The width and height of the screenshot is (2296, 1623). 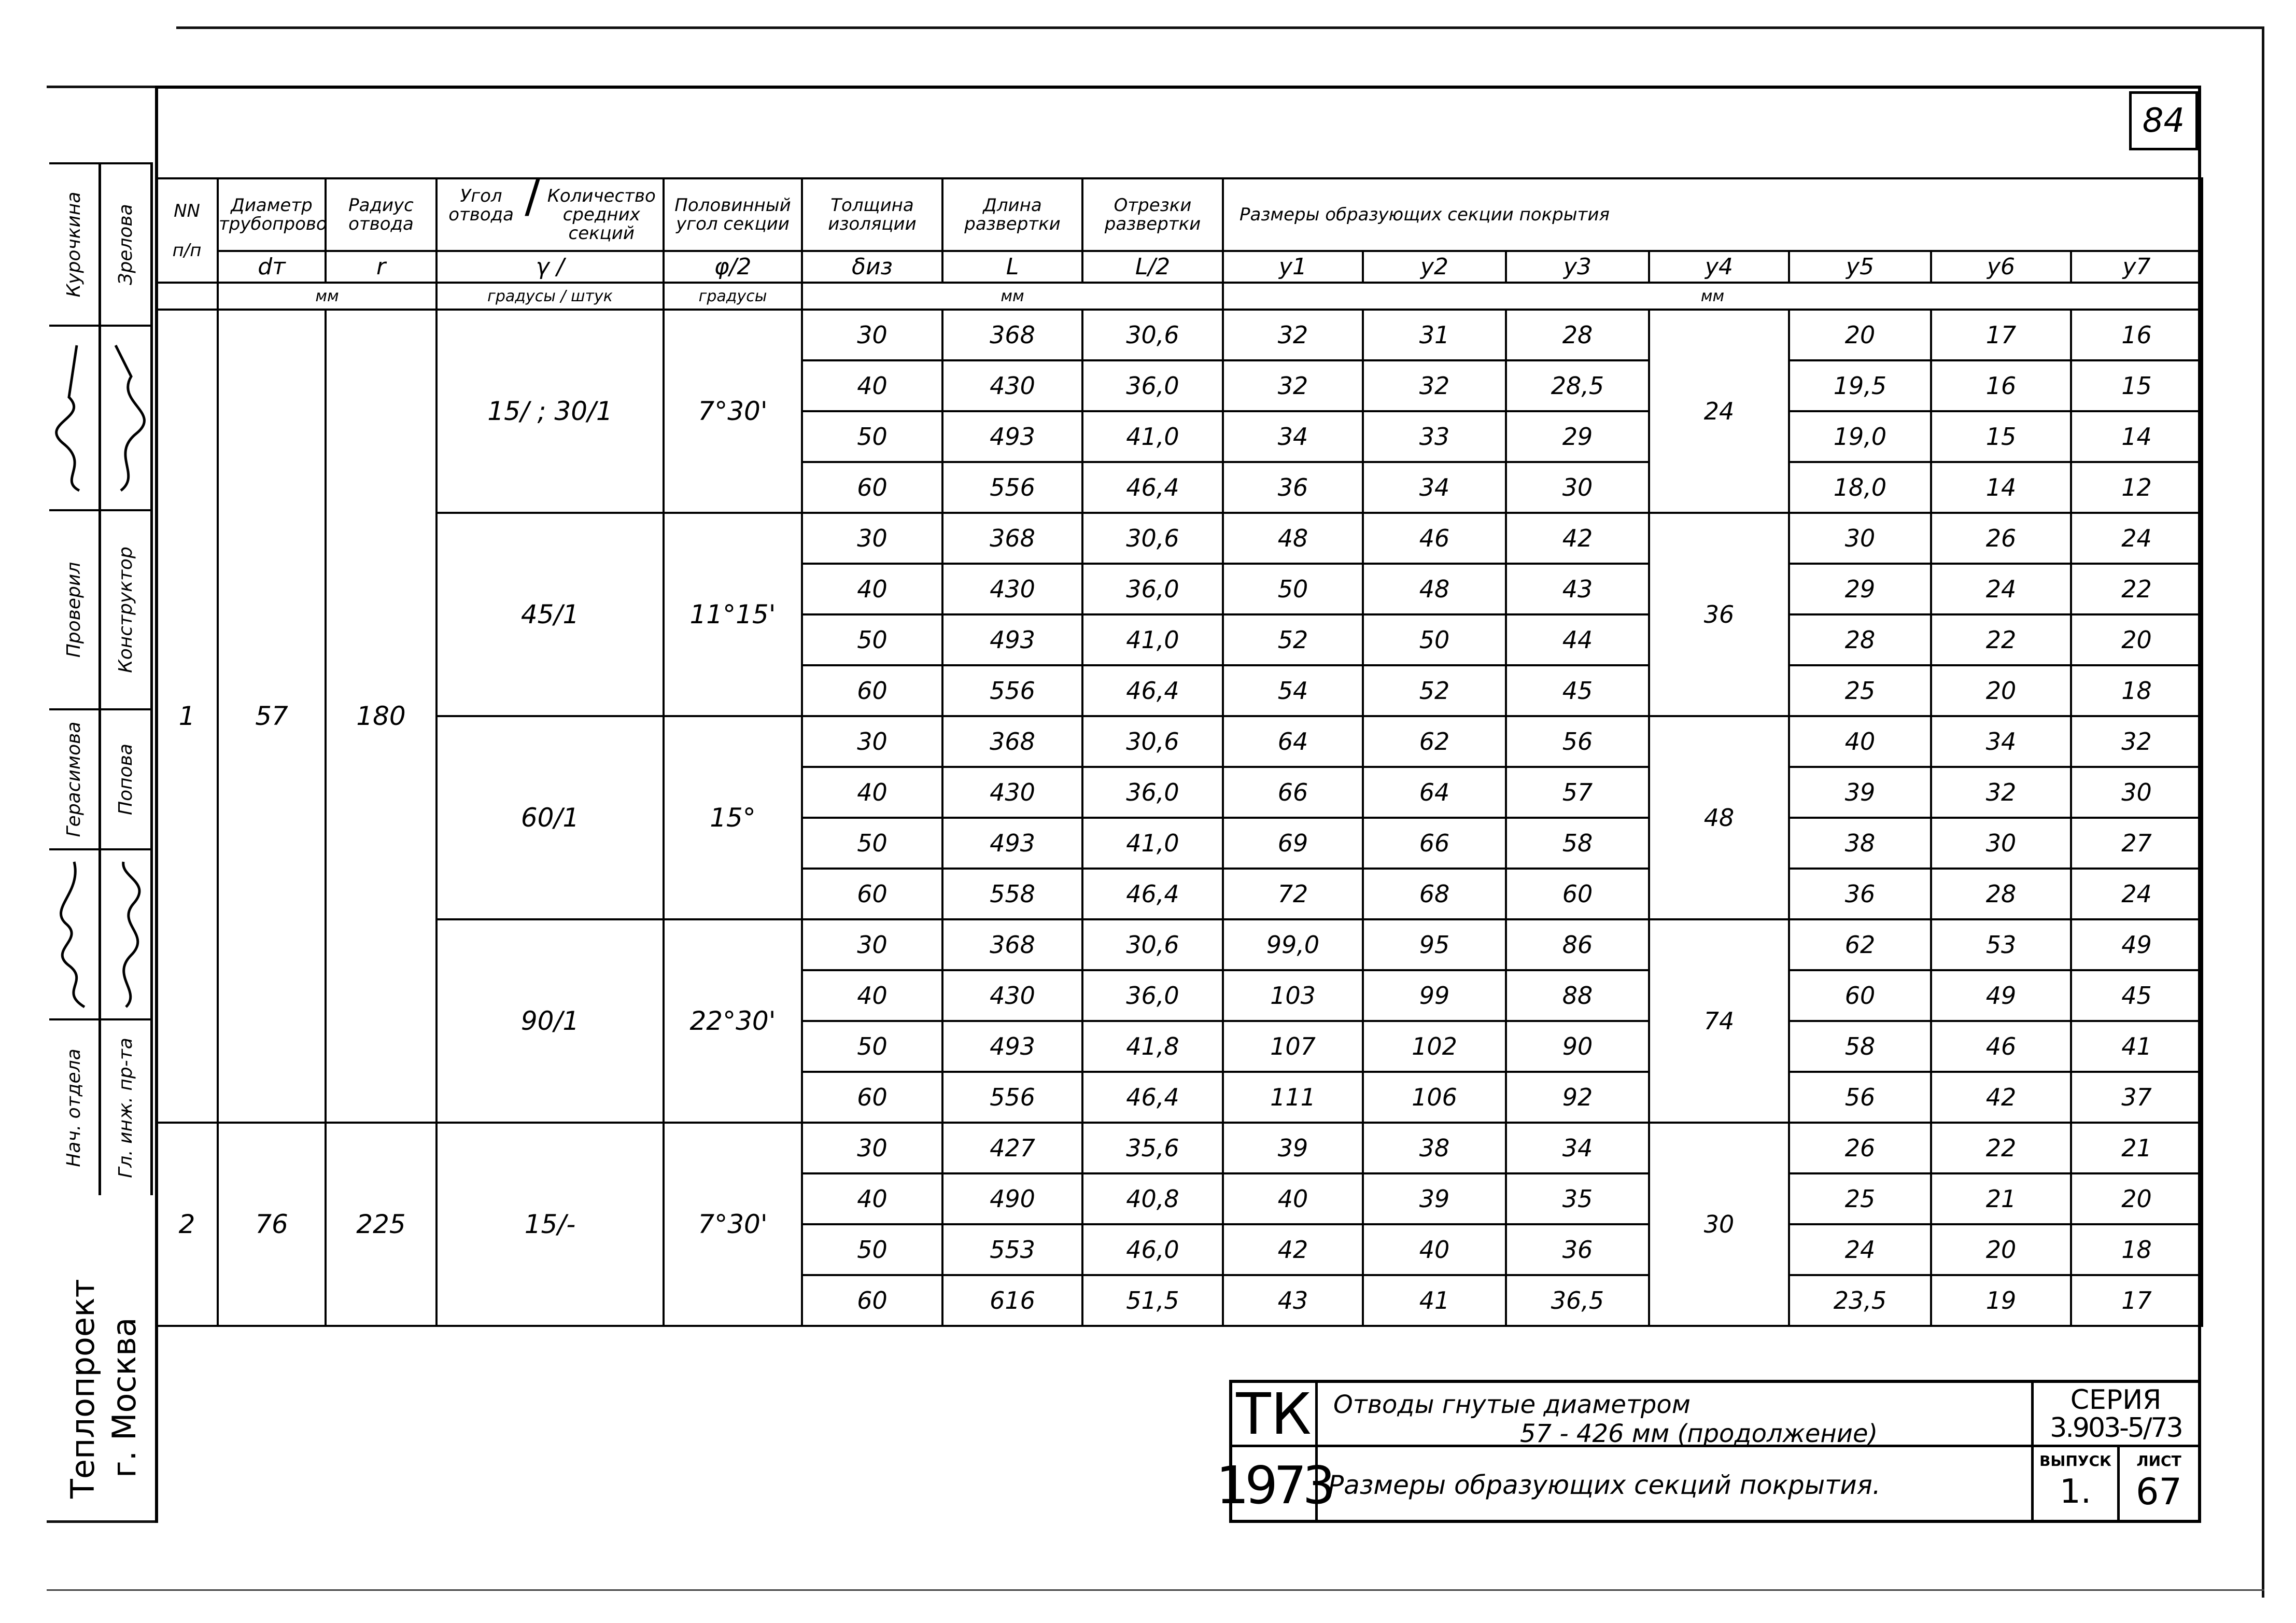 What do you see at coordinates (1012, 1300) in the screenshot?
I see `length-cell: 616` at bounding box center [1012, 1300].